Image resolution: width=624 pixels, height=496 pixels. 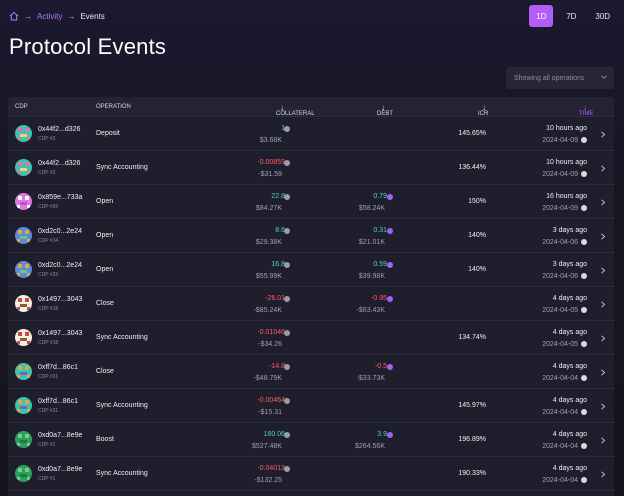 I want to click on range-1d-button: 1D, so click(x=541, y=16).